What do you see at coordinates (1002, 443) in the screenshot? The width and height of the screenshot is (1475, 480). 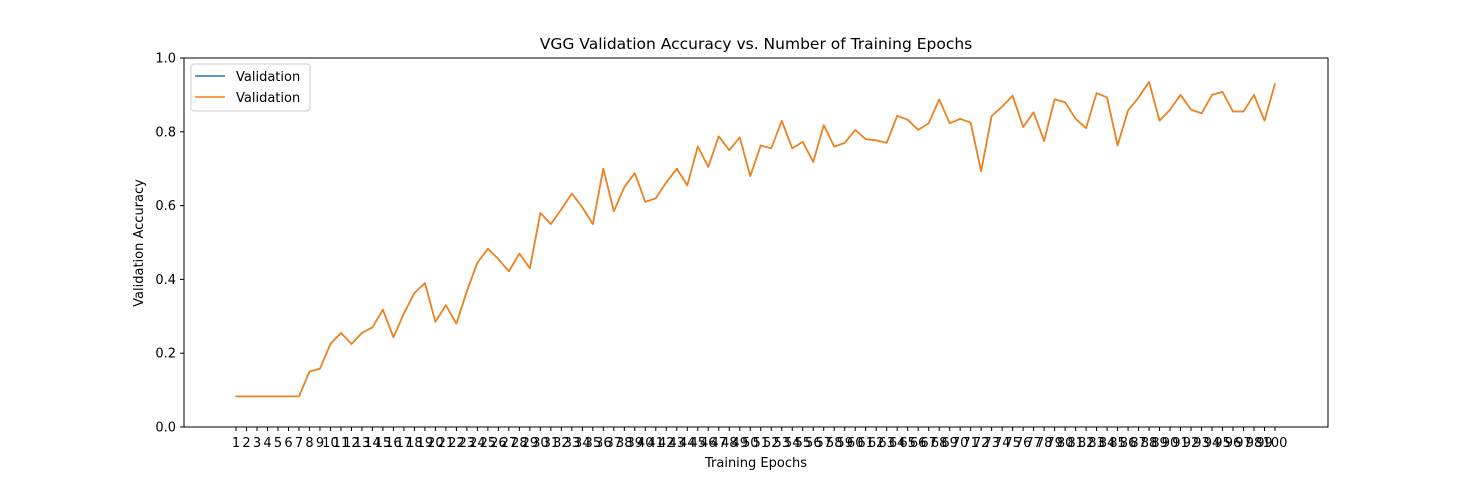 I see `x-tick-label: 74` at bounding box center [1002, 443].